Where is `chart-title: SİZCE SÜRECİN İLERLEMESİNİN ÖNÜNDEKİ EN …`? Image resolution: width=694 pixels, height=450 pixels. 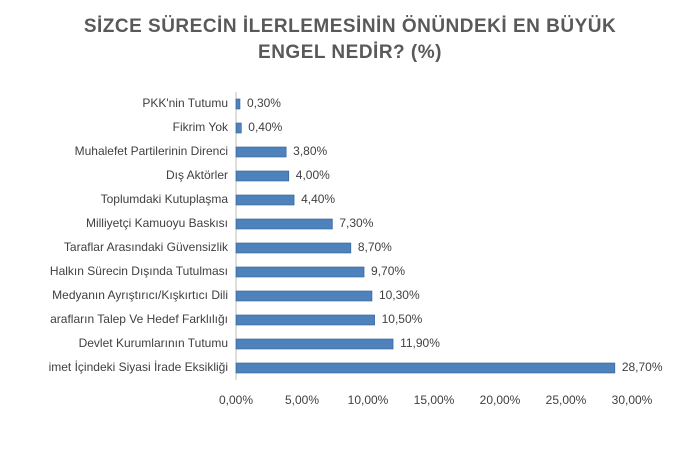 chart-title: SİZCE SÜRECİN İLERLEMESİNİN ÖNÜNDEKİ EN … is located at coordinates (350, 39).